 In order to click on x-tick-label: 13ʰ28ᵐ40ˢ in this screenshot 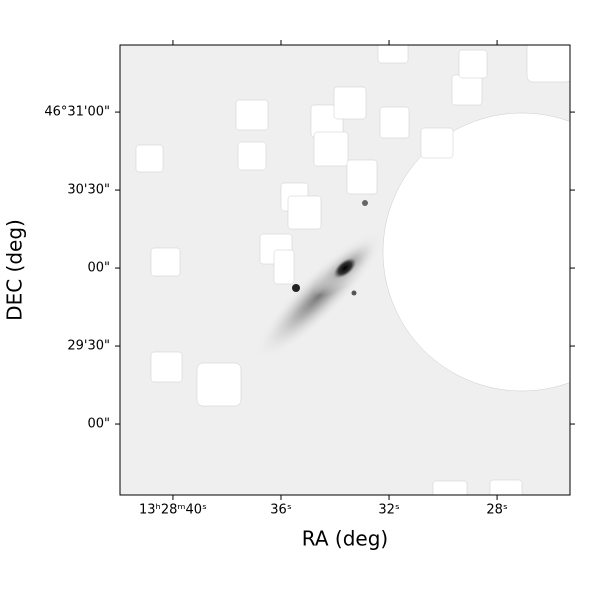, I will do `click(173, 510)`.